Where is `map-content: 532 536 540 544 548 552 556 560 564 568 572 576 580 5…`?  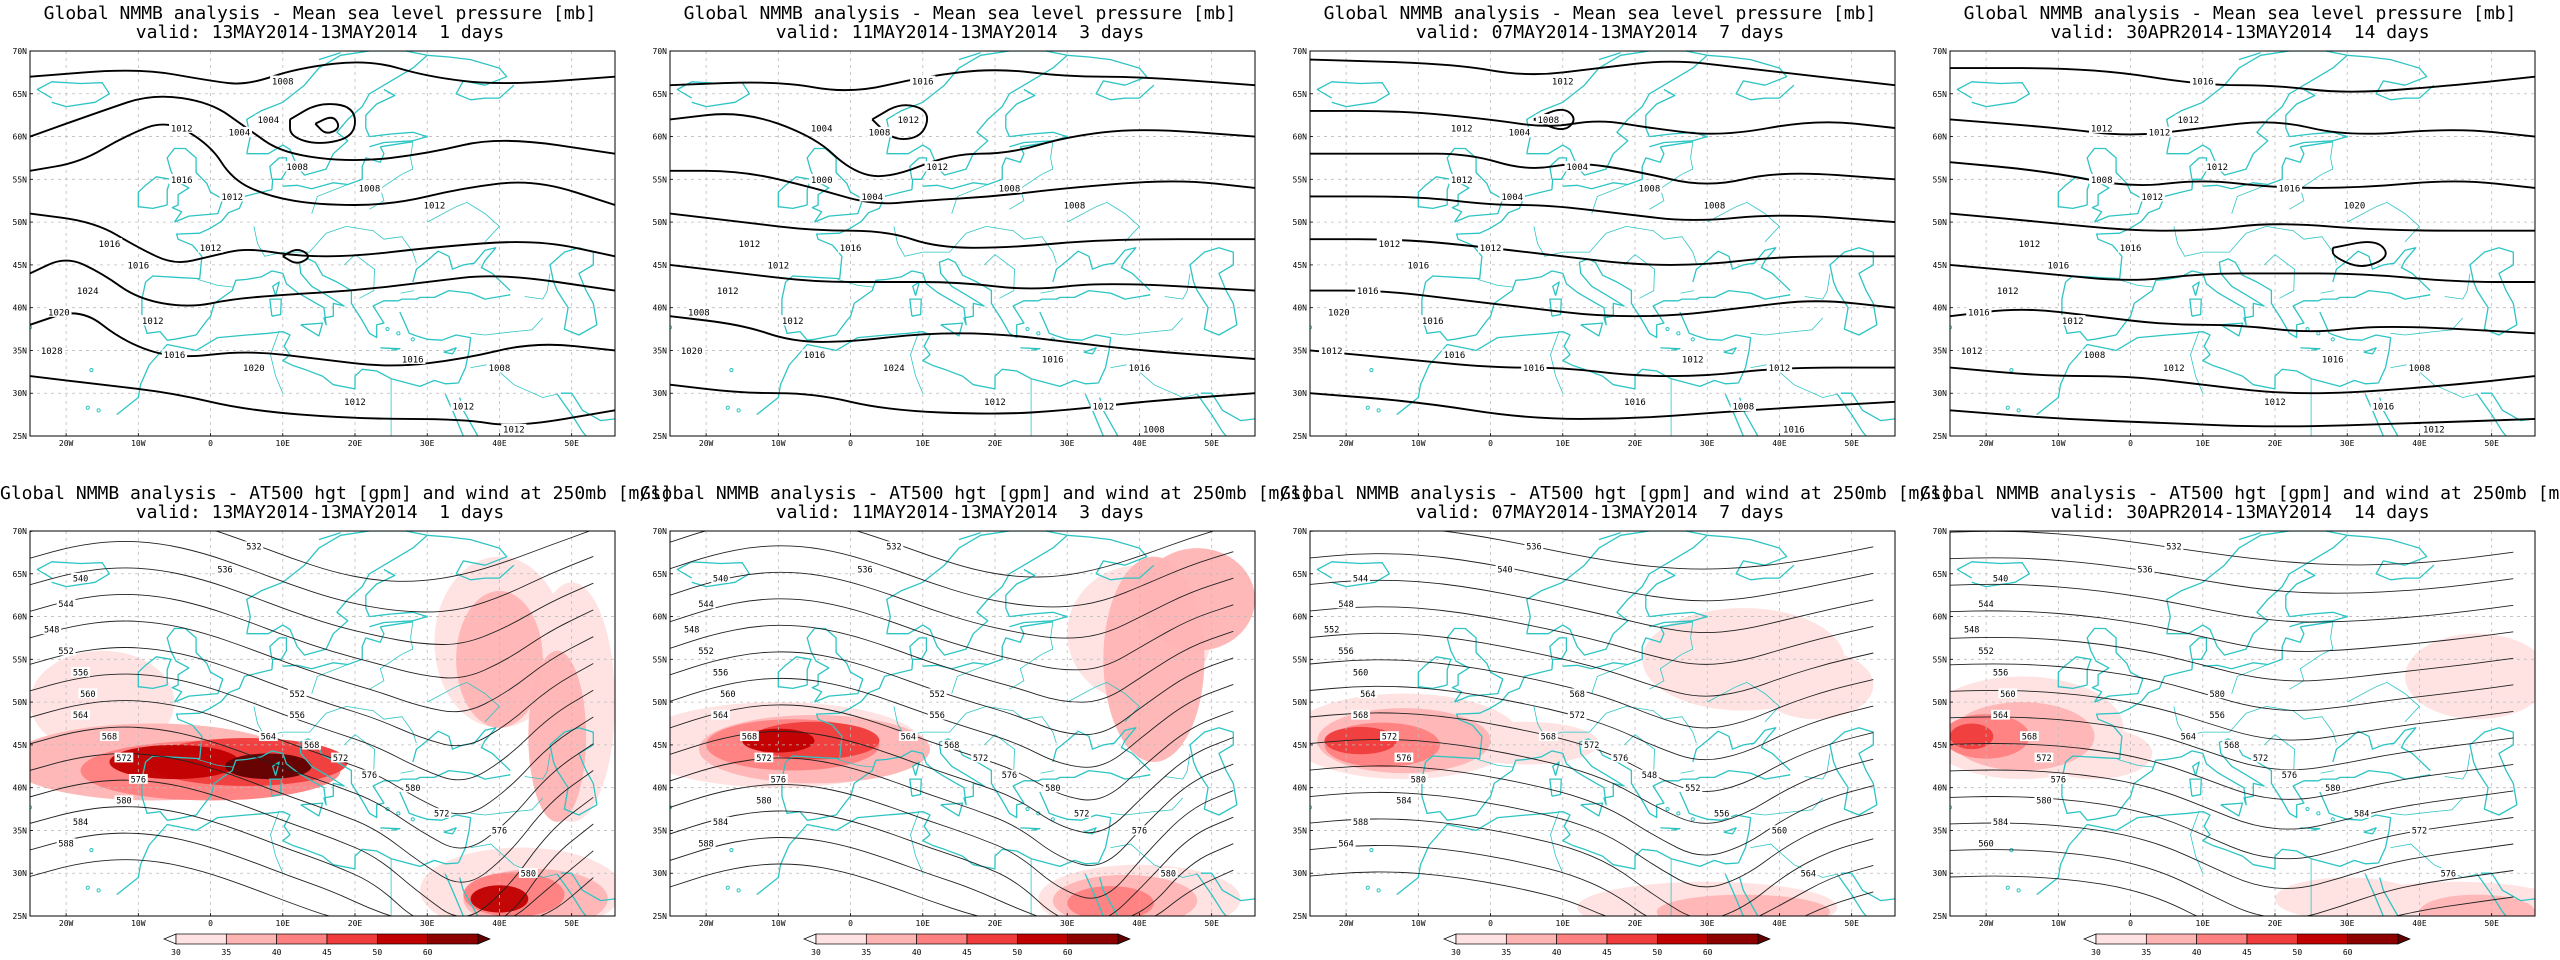 map-content: 532 536 540 544 548 552 556 560 564 568 572 576 580 5… is located at coordinates (322, 723).